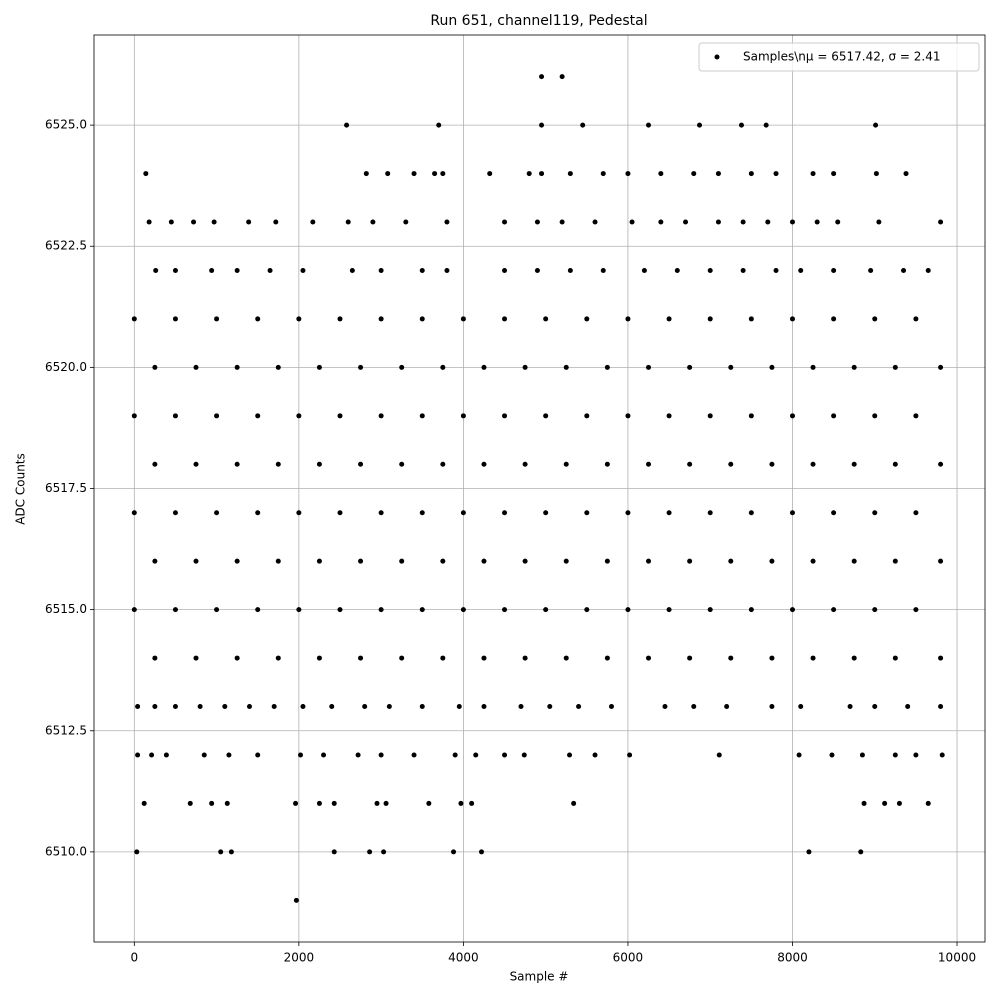 The image size is (1000, 1000). What do you see at coordinates (717, 57) in the screenshot?
I see `legend-marker` at bounding box center [717, 57].